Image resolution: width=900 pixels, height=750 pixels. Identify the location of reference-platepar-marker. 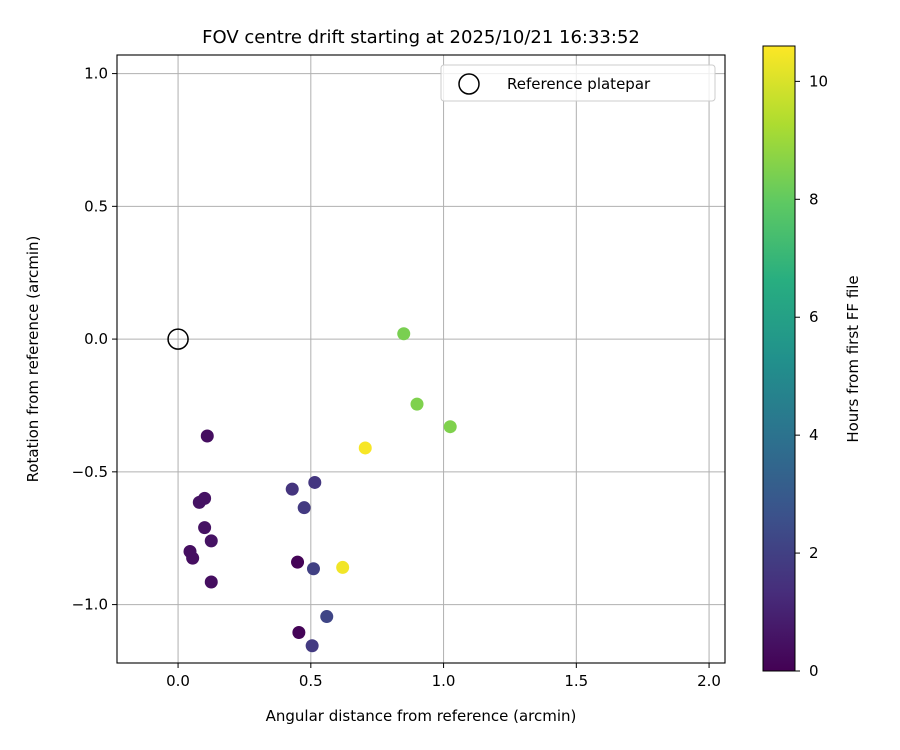
(178, 339).